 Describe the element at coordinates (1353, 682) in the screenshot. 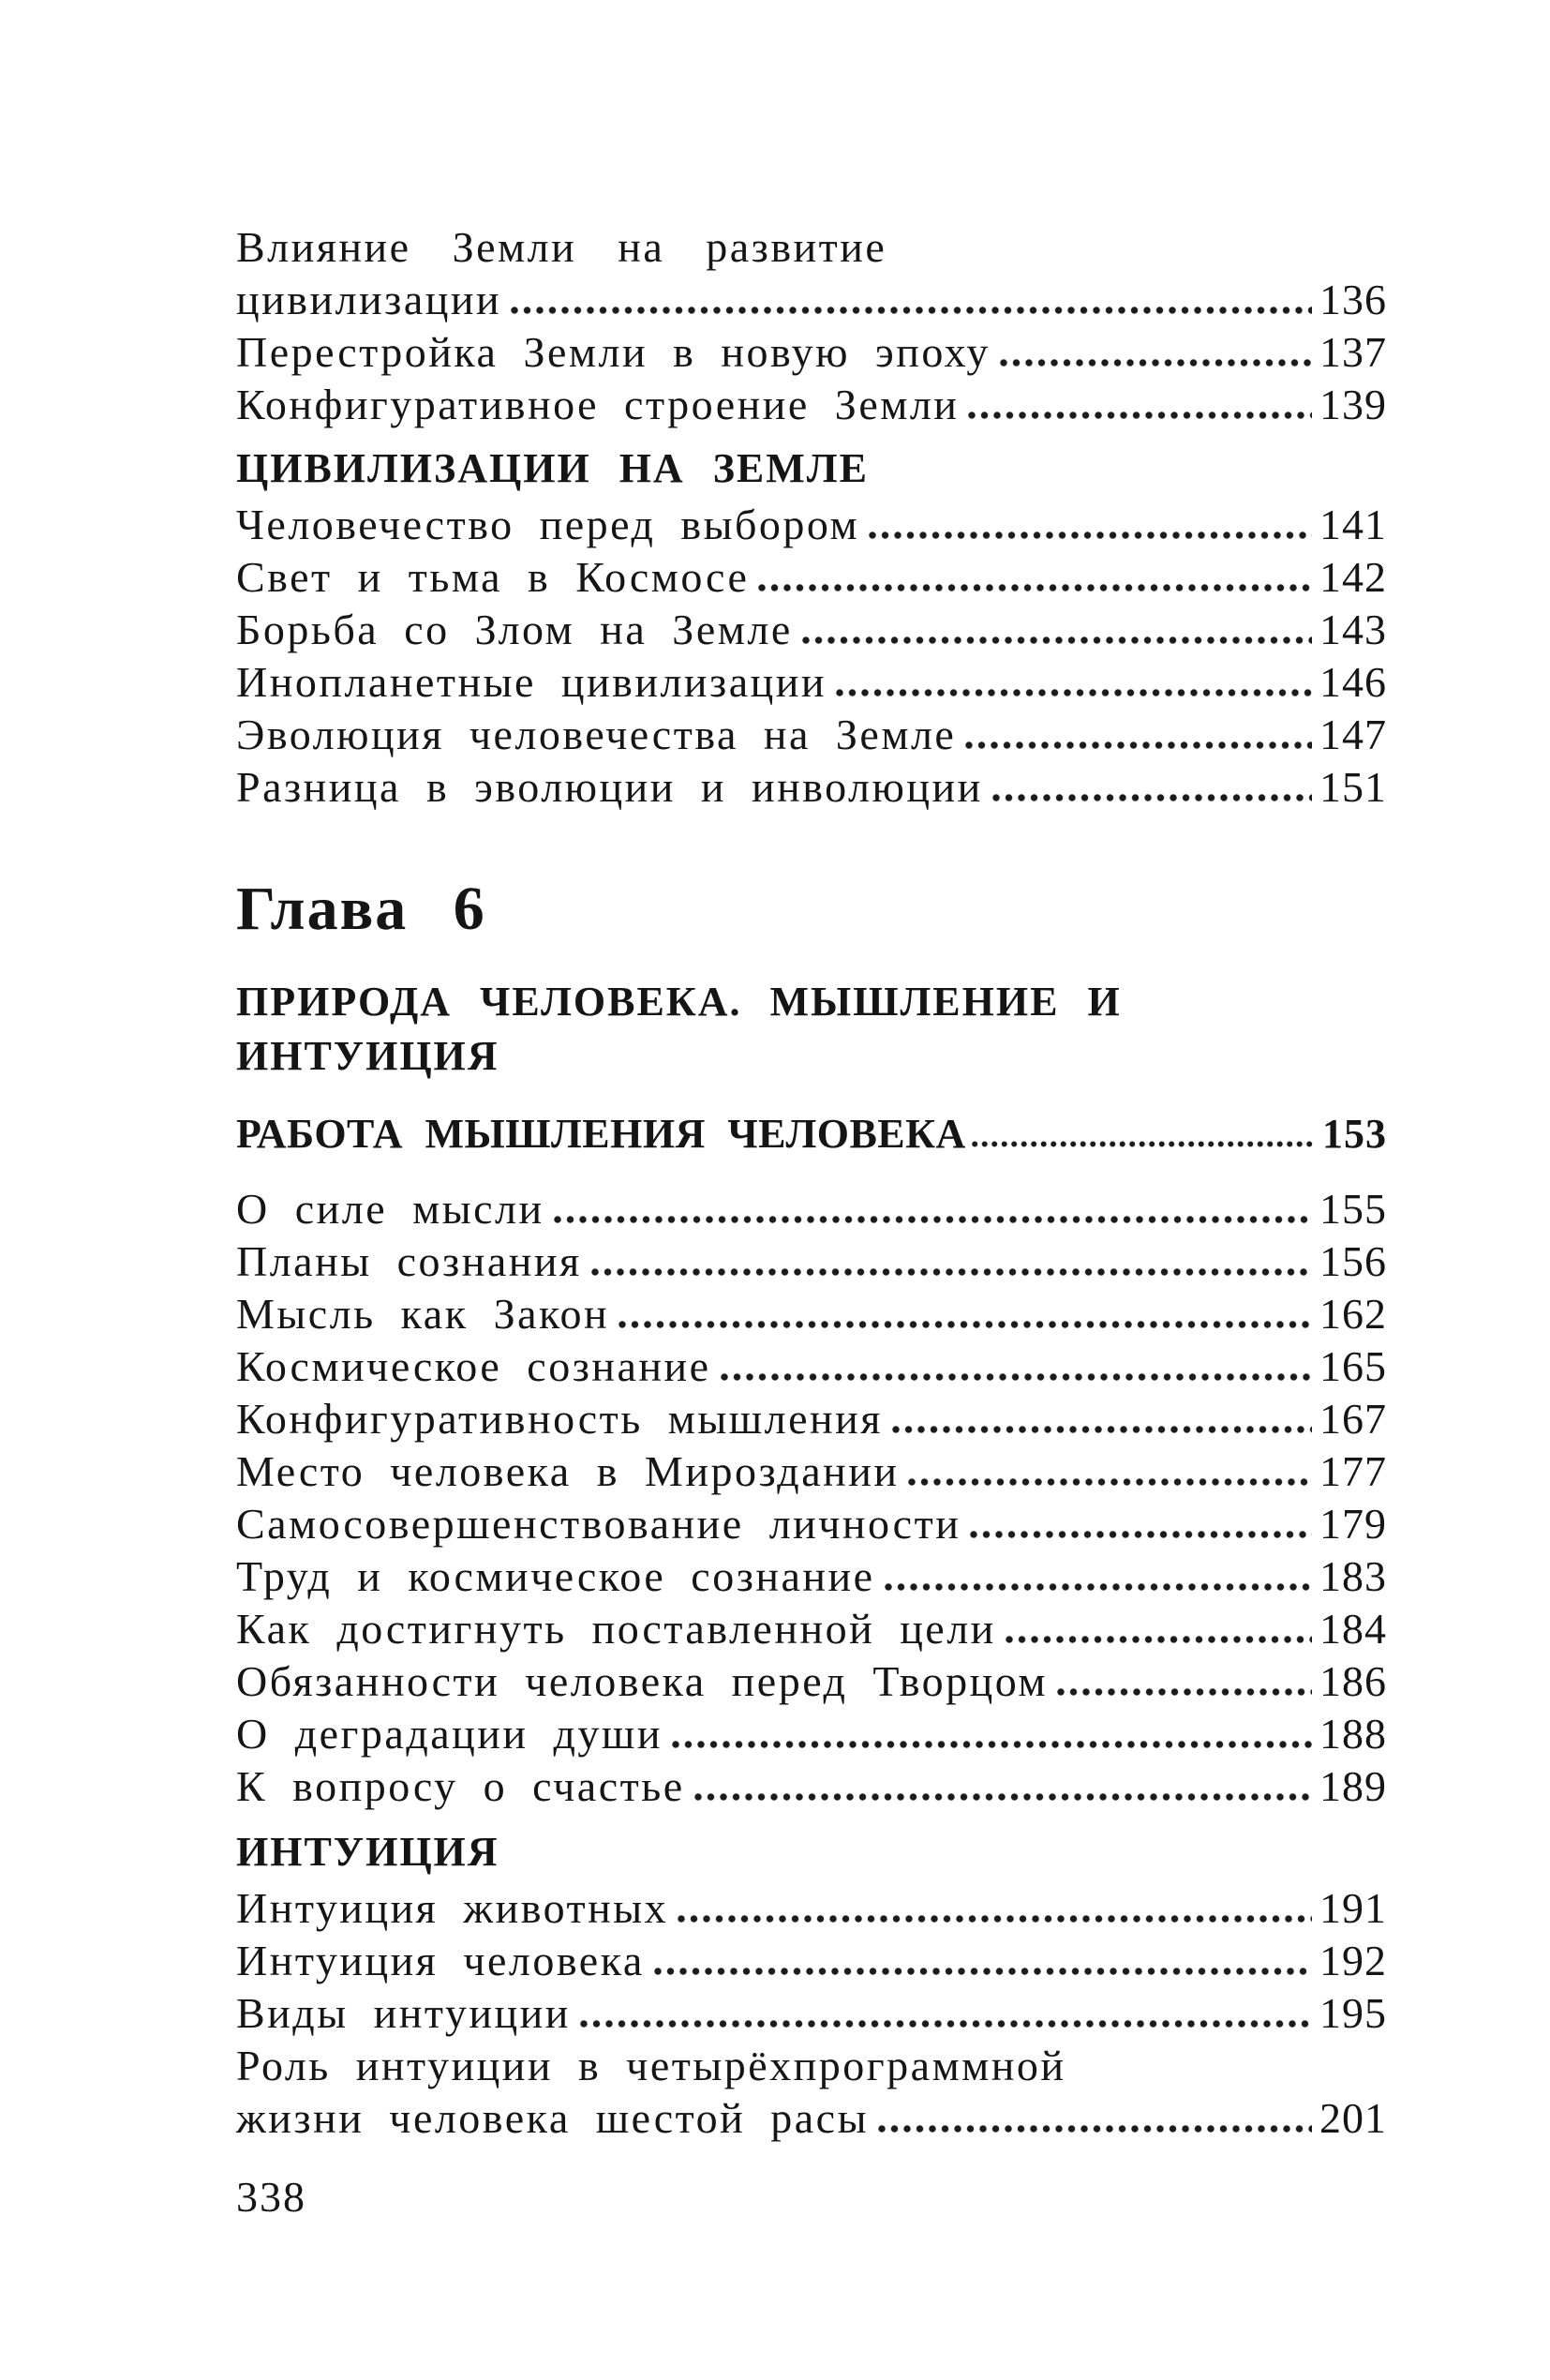

I see `toc-page-number: 146` at that location.